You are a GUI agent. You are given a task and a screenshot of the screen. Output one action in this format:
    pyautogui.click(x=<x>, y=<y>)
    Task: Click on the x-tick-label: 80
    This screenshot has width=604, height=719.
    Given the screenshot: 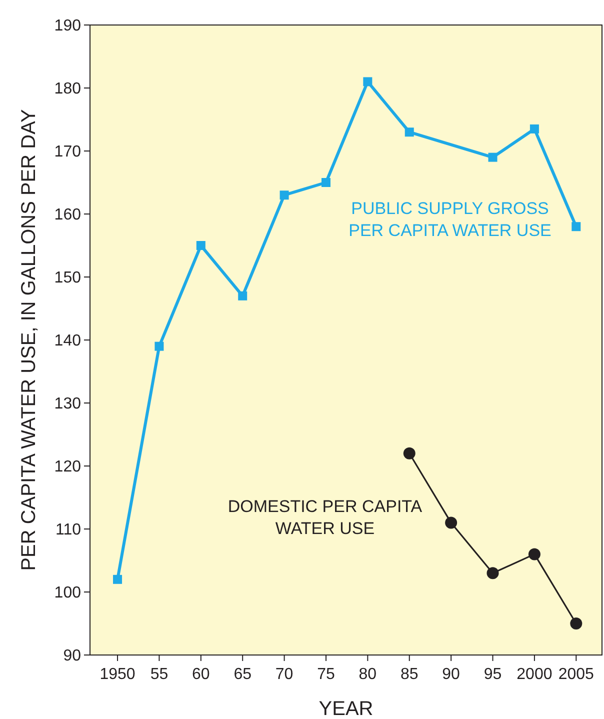 What is the action you would take?
    pyautogui.click(x=367, y=674)
    